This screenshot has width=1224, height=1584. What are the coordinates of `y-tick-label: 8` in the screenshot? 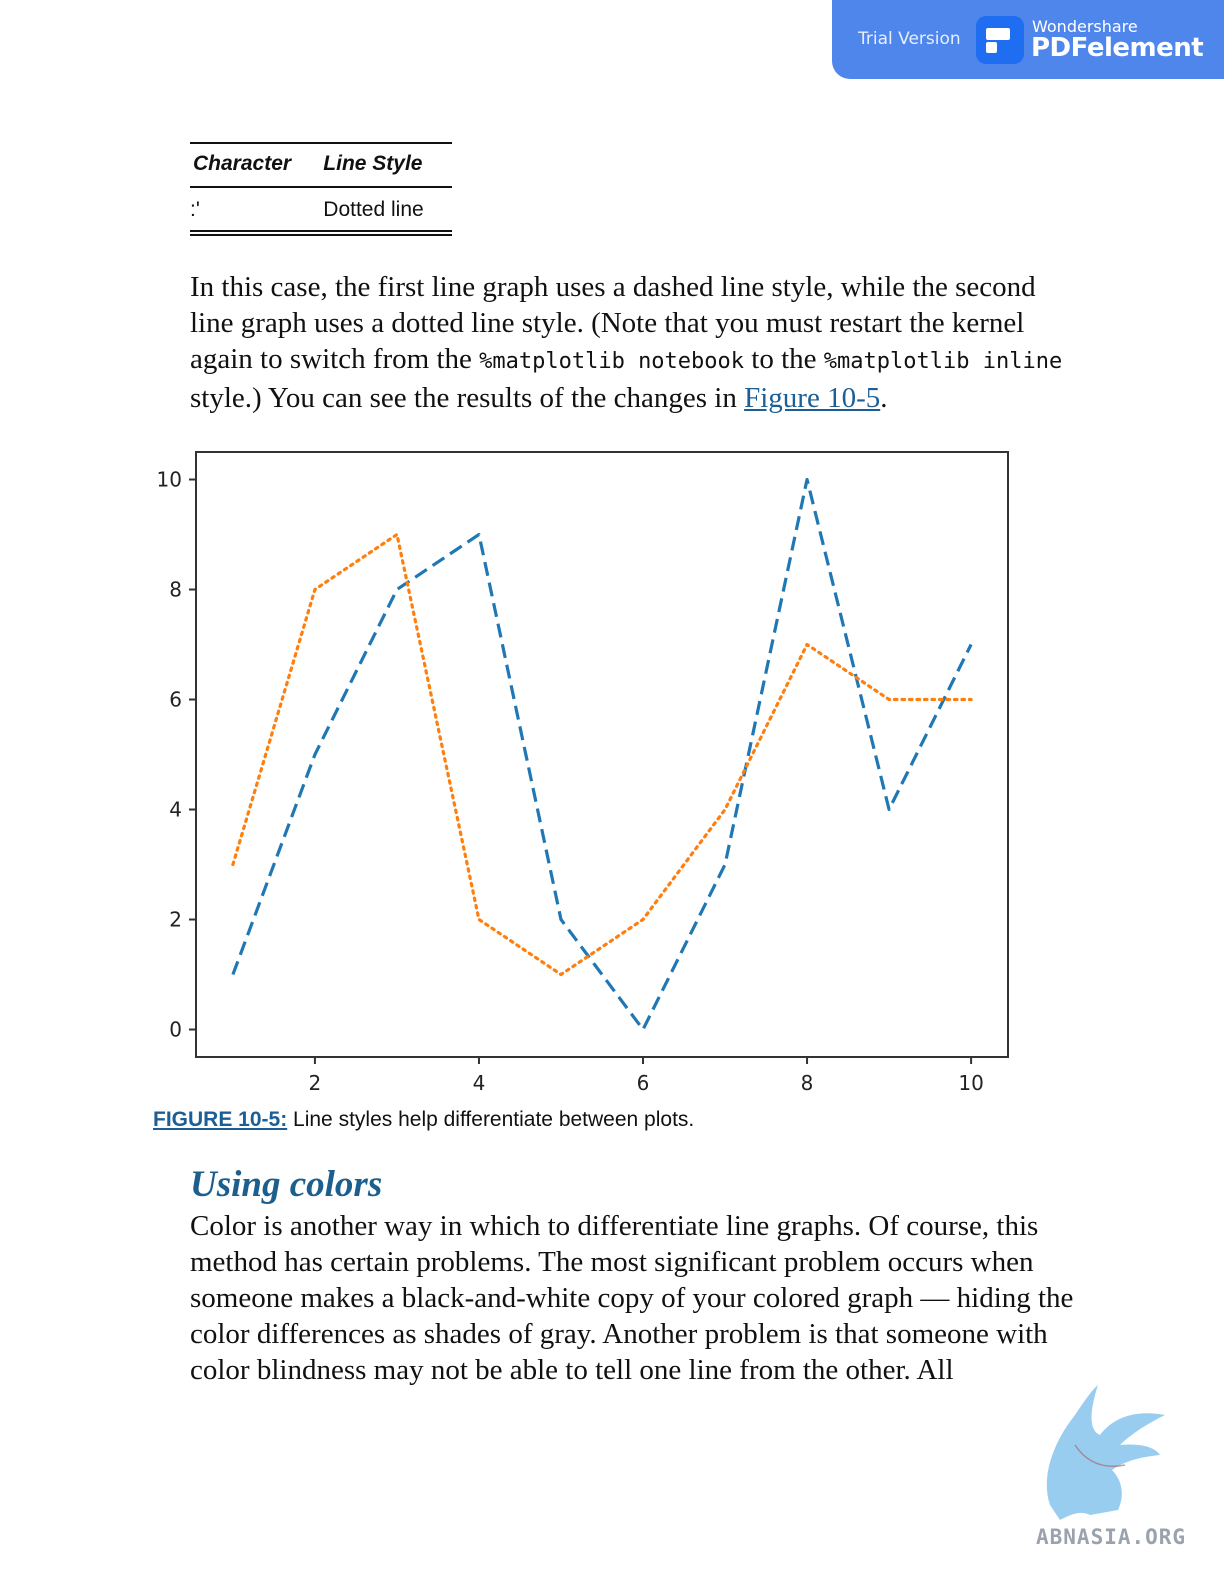 It's located at (175, 590).